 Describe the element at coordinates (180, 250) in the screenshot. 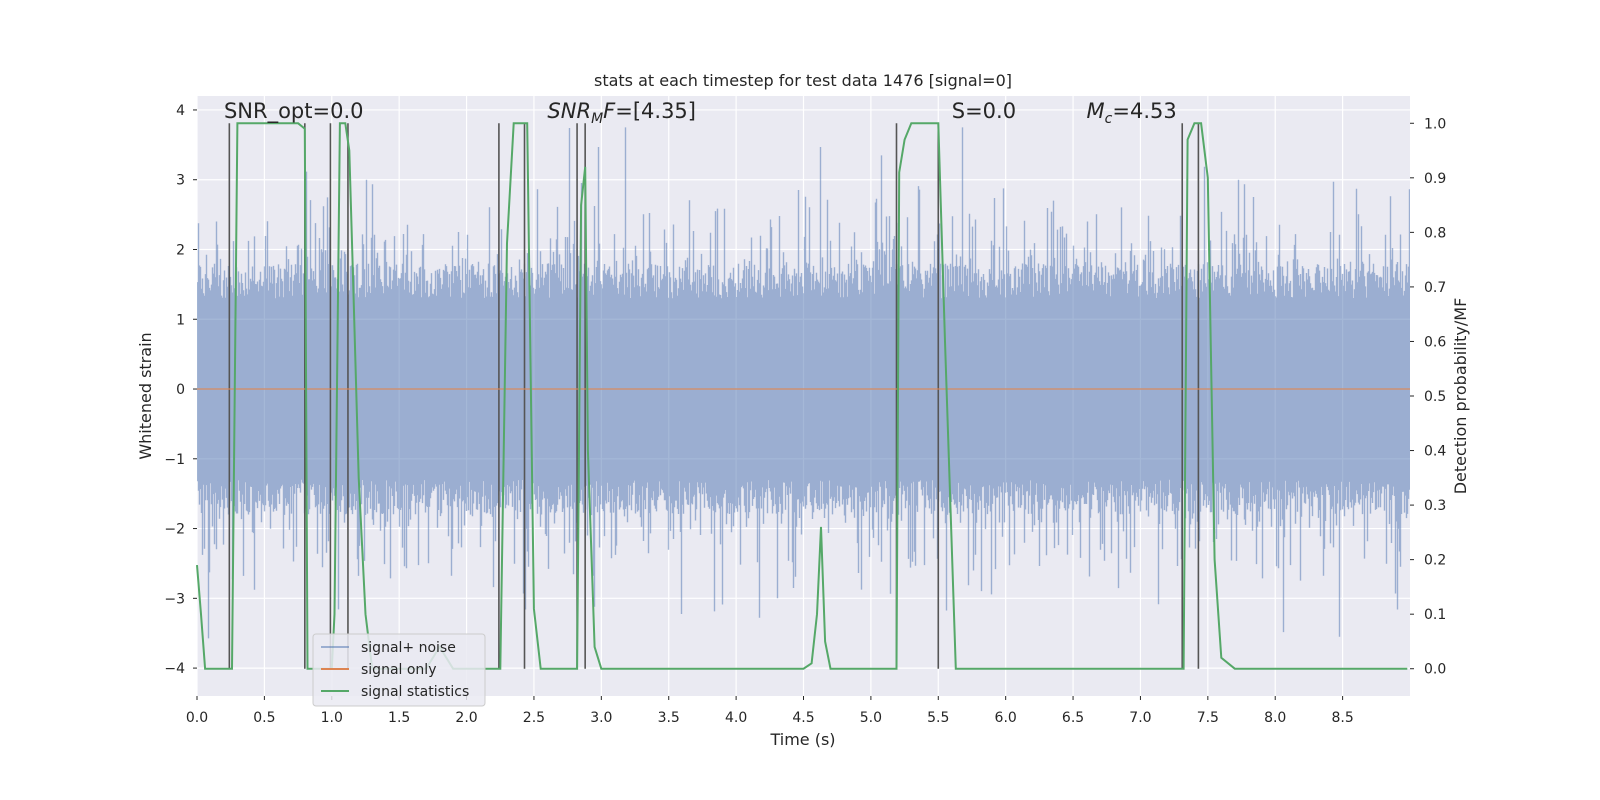

I see `y-left-tick-2: 2` at that location.